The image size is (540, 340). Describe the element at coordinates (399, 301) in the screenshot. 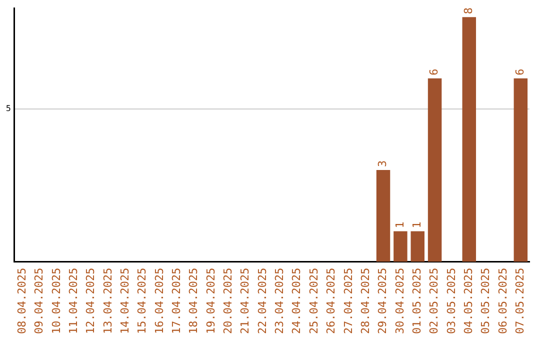

I see `x-tick-label: 30.04.2025` at that location.